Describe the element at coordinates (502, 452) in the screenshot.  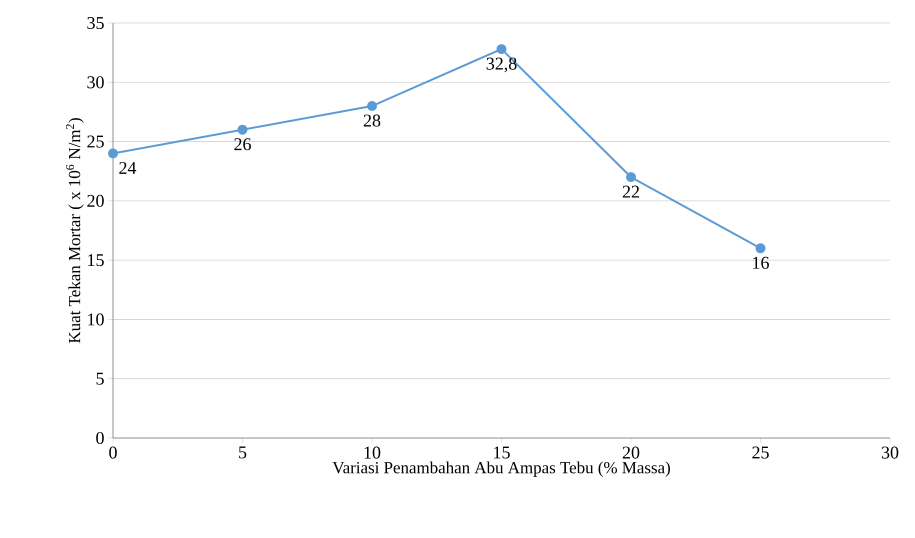
I see `x-tick-label: 15` at that location.